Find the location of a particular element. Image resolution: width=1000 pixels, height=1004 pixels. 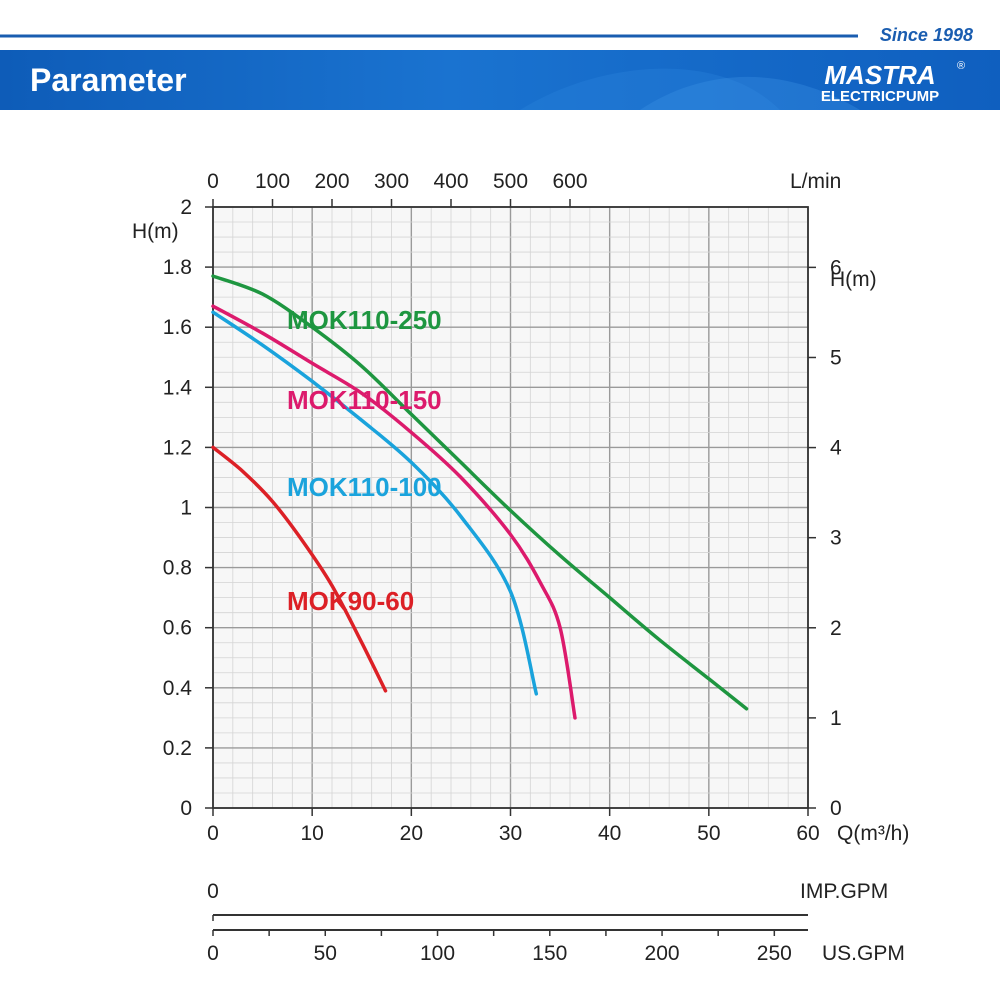

brand-mark: MASTRA is located at coordinates (879, 75).